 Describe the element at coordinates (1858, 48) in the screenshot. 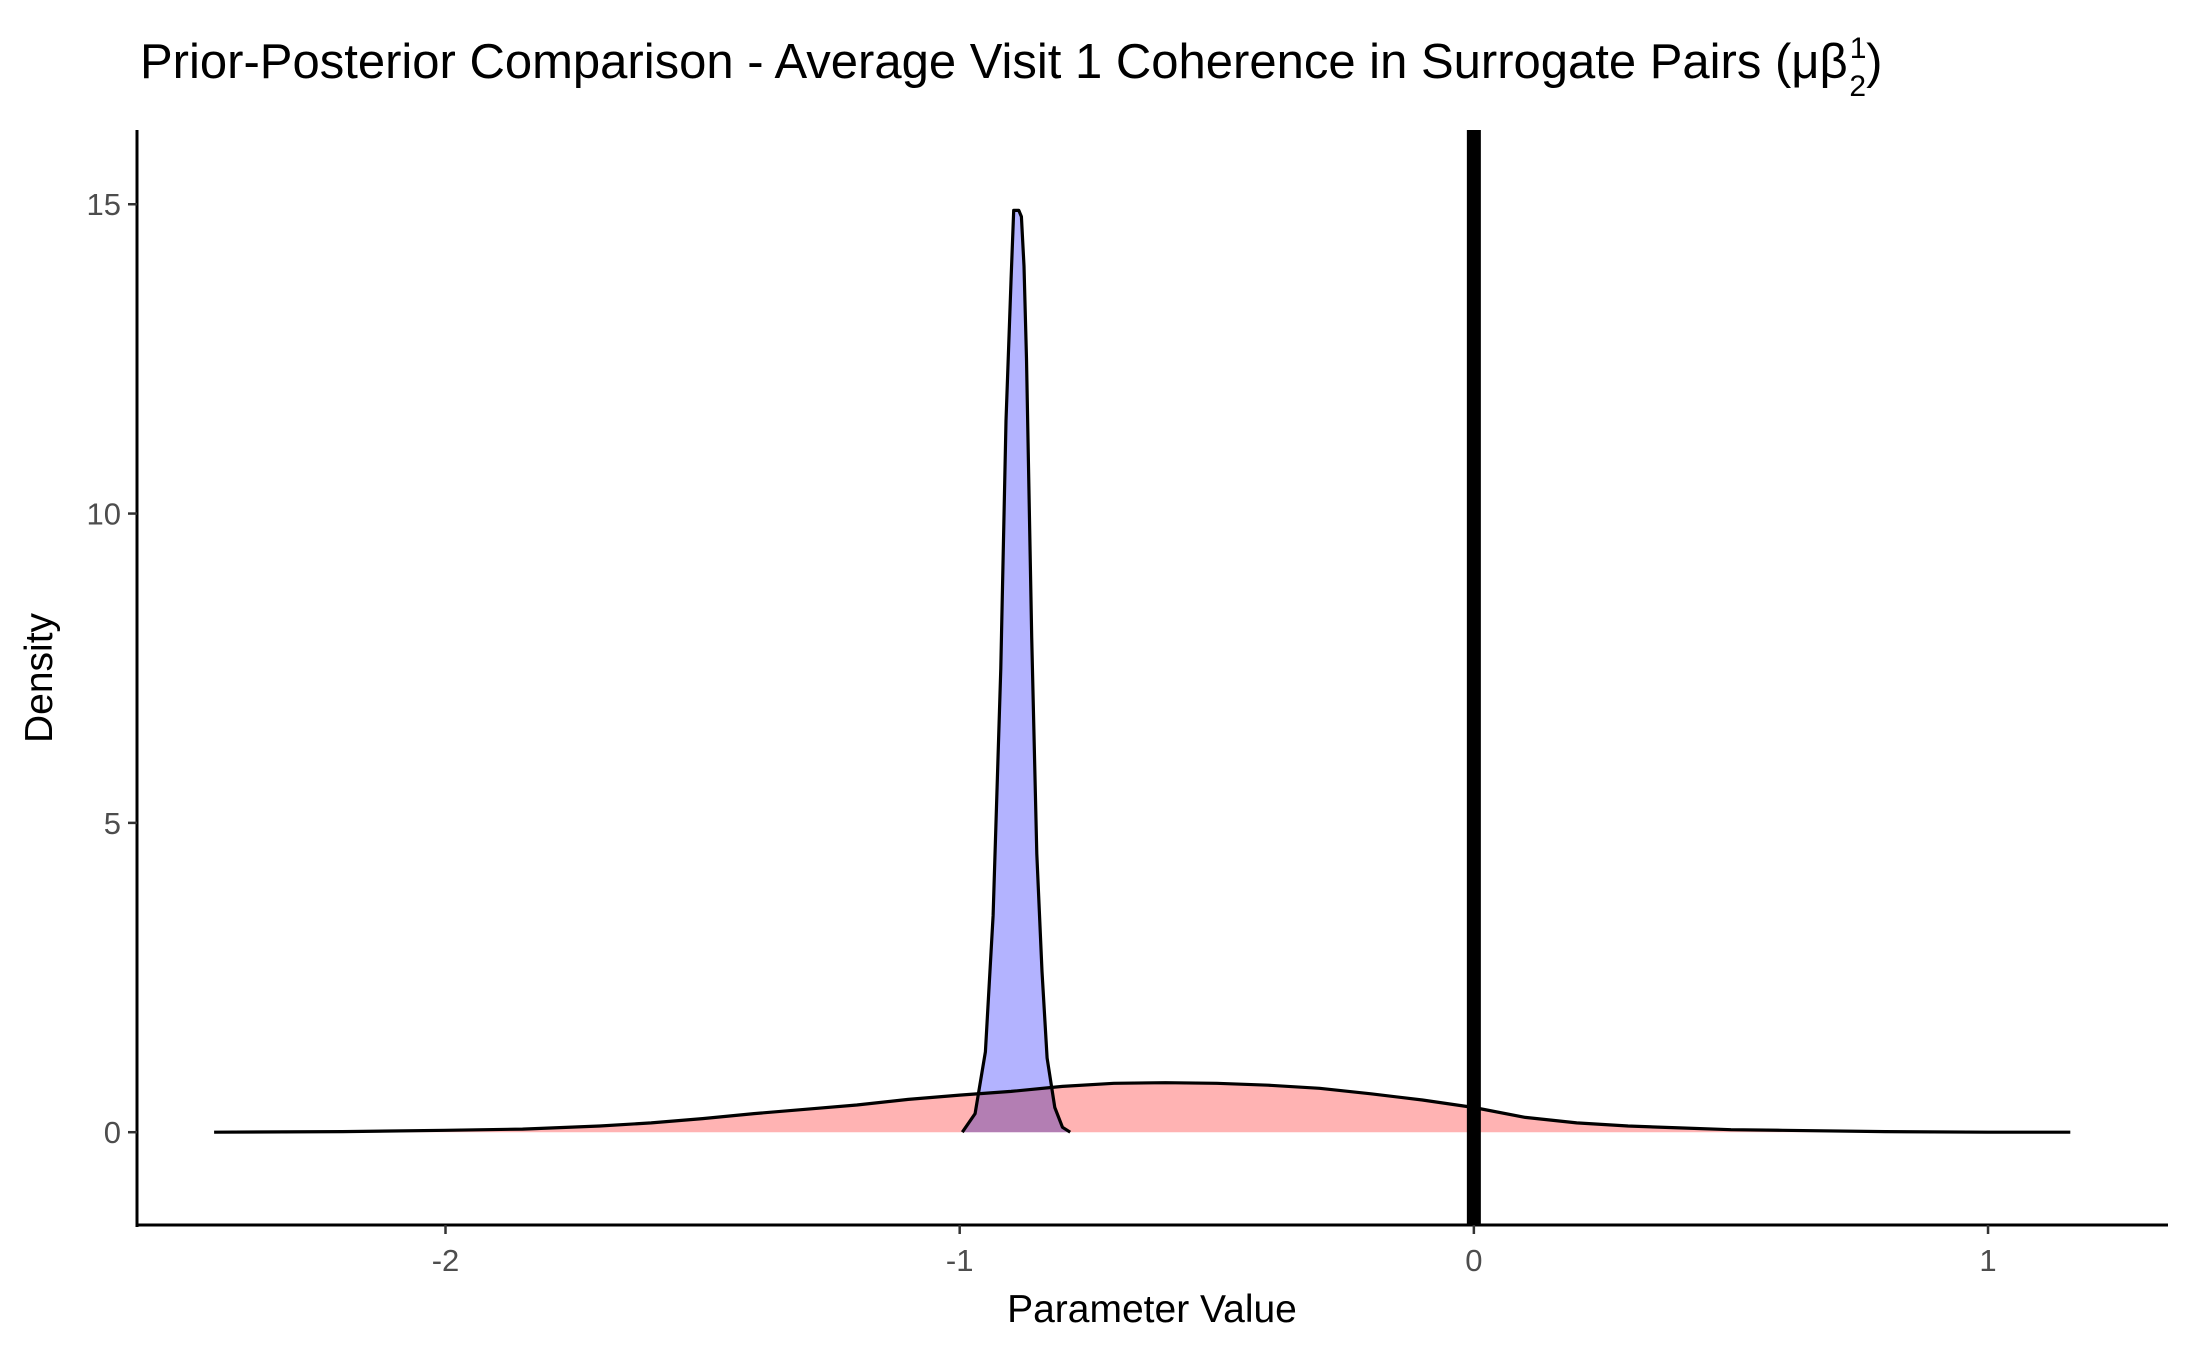

I see `chart-title-superscript: 1` at that location.